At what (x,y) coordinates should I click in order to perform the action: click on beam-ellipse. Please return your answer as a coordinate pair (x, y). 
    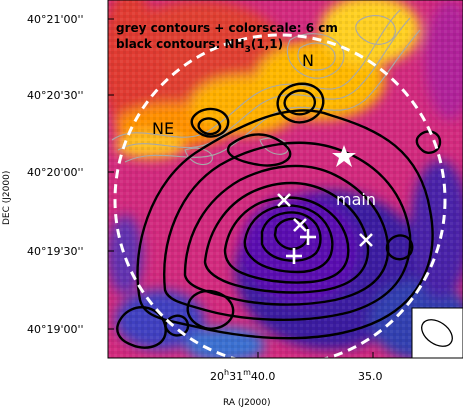
    Looking at the image, I should click on (437, 333).